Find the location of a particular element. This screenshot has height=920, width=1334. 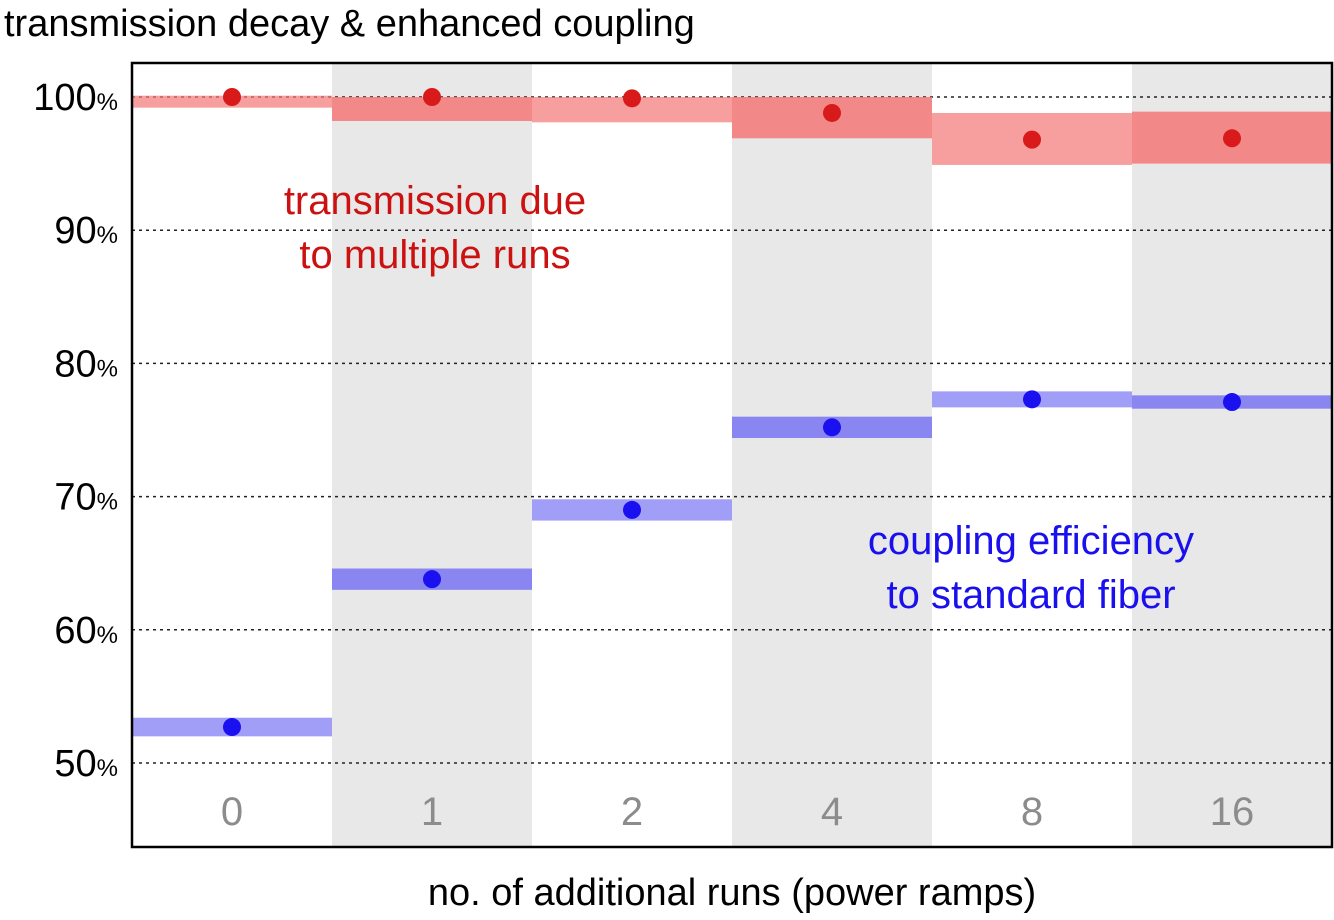

annotation-1-line-0: coupling efficiency is located at coordinates (1031, 541).